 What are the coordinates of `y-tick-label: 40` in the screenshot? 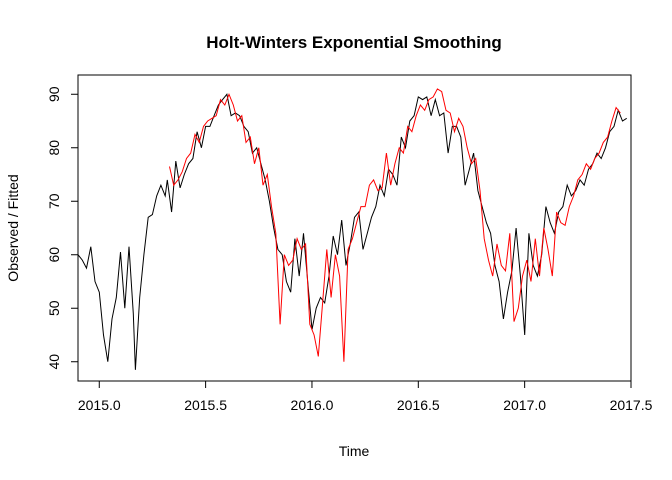 It's located at (54, 362).